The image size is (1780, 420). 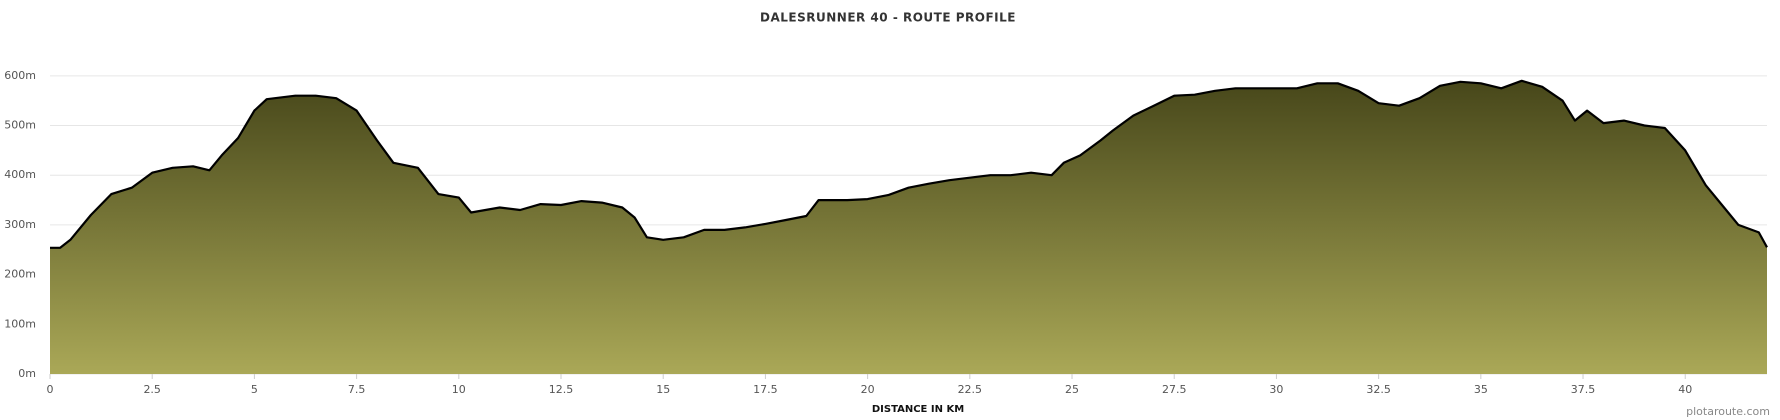 What do you see at coordinates (918, 409) in the screenshot?
I see `x-axis-title: DISTANCE IN KM` at bounding box center [918, 409].